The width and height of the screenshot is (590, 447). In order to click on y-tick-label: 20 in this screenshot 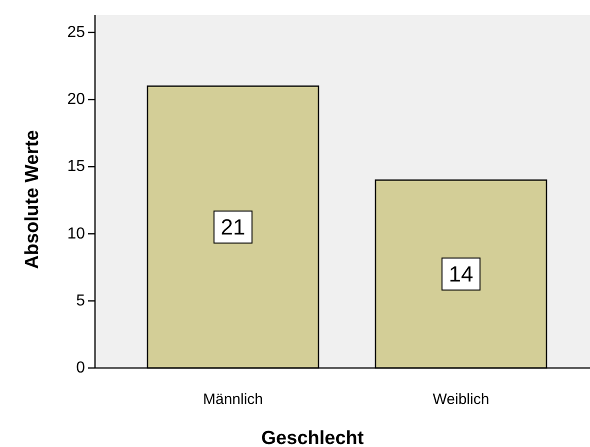, I will do `click(76, 99)`.